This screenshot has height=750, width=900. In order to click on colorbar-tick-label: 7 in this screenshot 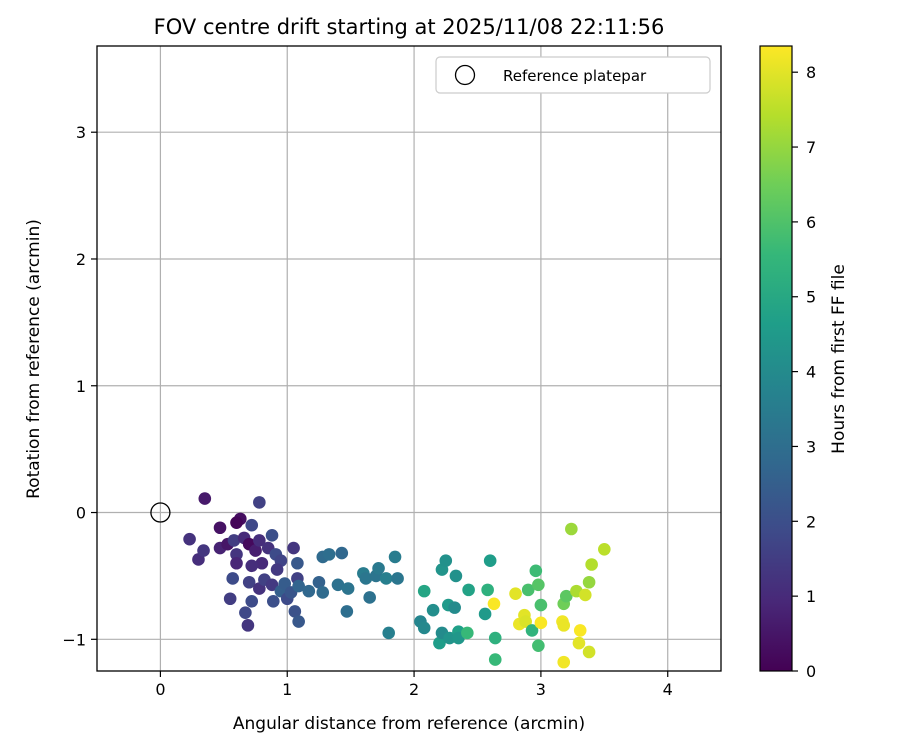, I will do `click(811, 147)`.